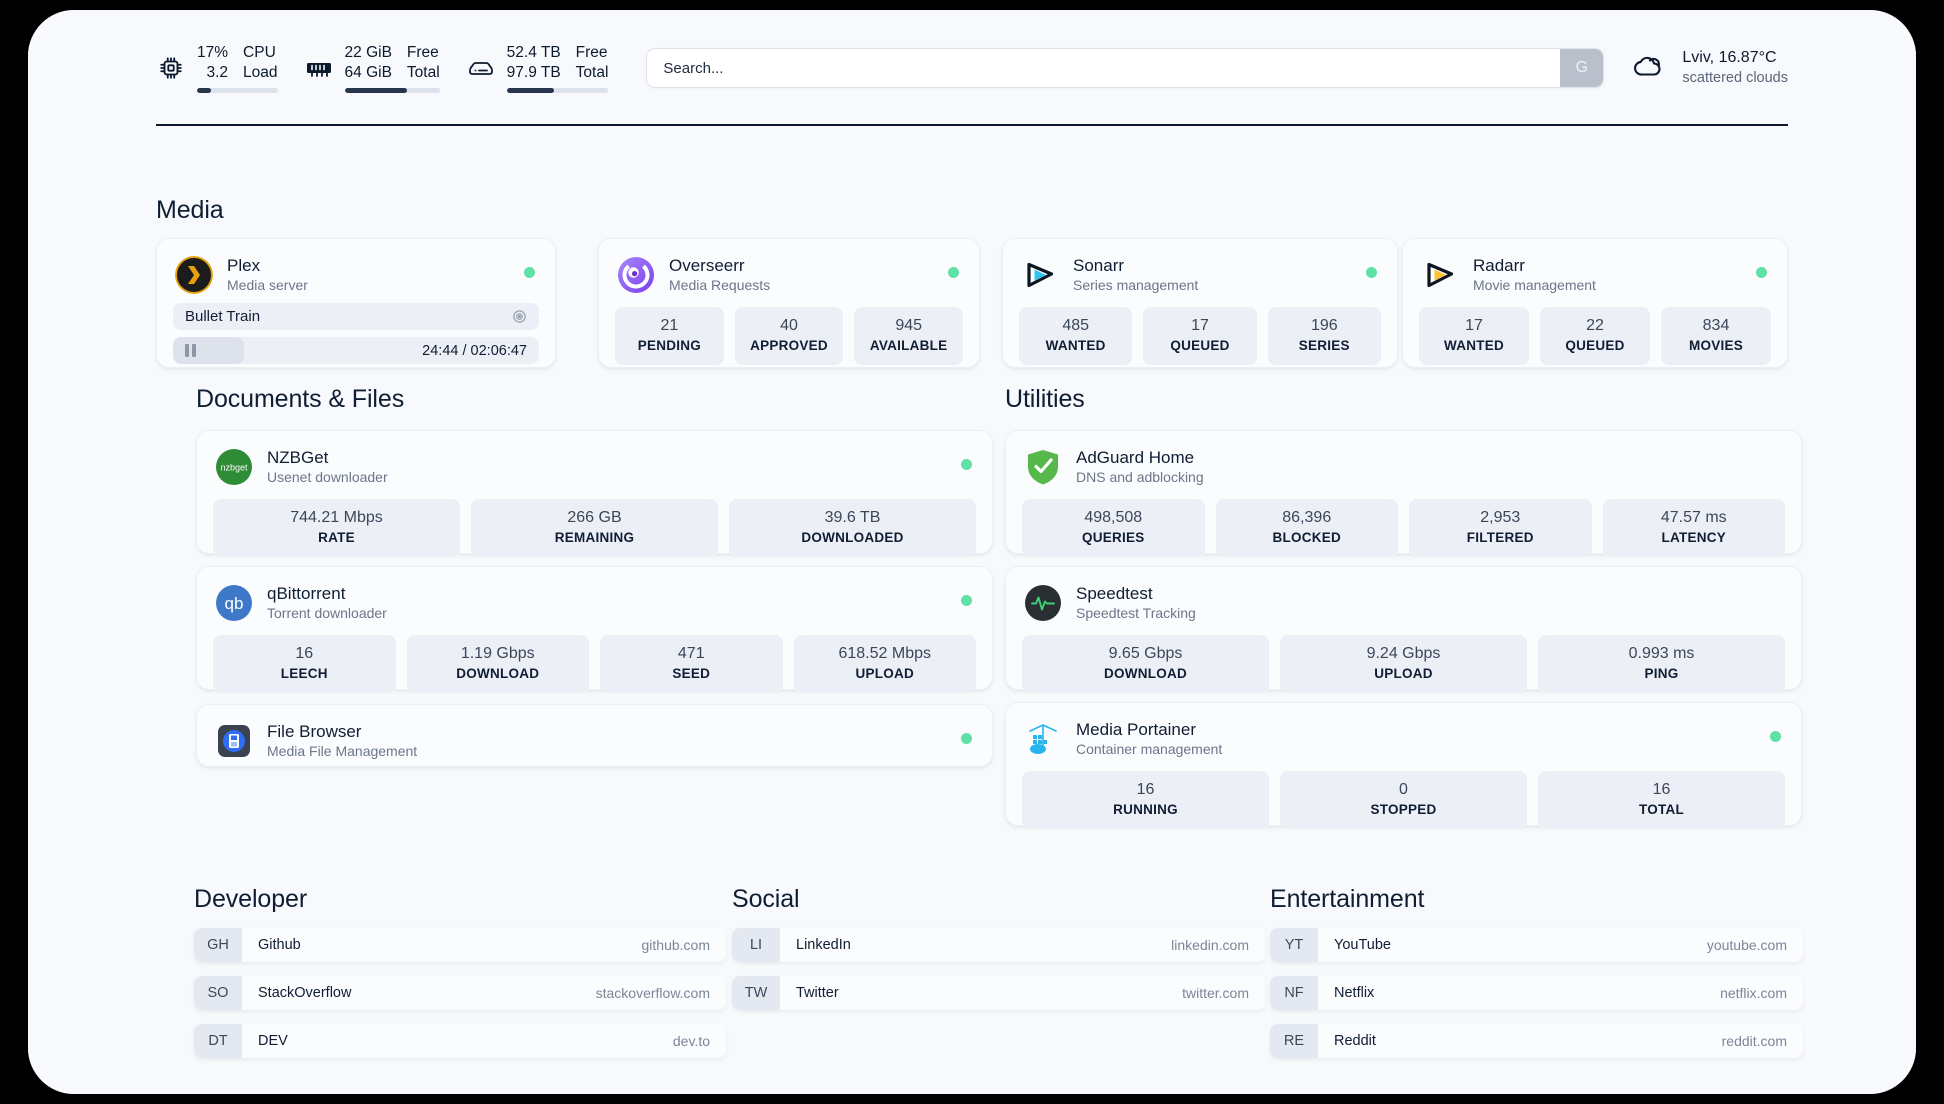 This screenshot has width=1944, height=1104. I want to click on bookmark-netflix: NF Netflix netflix.com, so click(1536, 993).